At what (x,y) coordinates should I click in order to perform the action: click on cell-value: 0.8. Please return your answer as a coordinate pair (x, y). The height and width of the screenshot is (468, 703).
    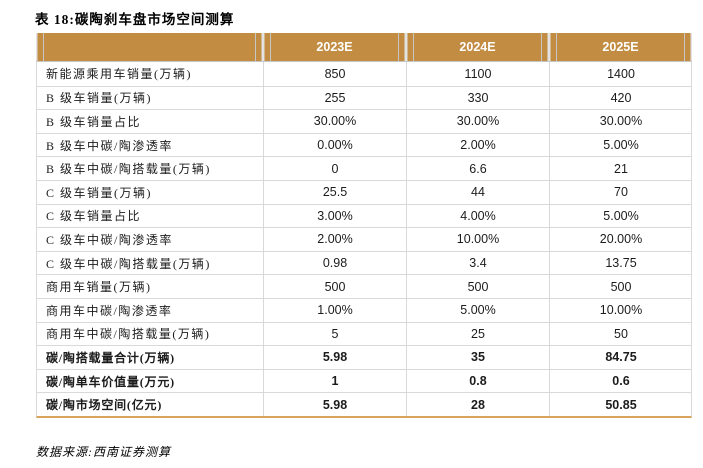
    Looking at the image, I should click on (477, 381).